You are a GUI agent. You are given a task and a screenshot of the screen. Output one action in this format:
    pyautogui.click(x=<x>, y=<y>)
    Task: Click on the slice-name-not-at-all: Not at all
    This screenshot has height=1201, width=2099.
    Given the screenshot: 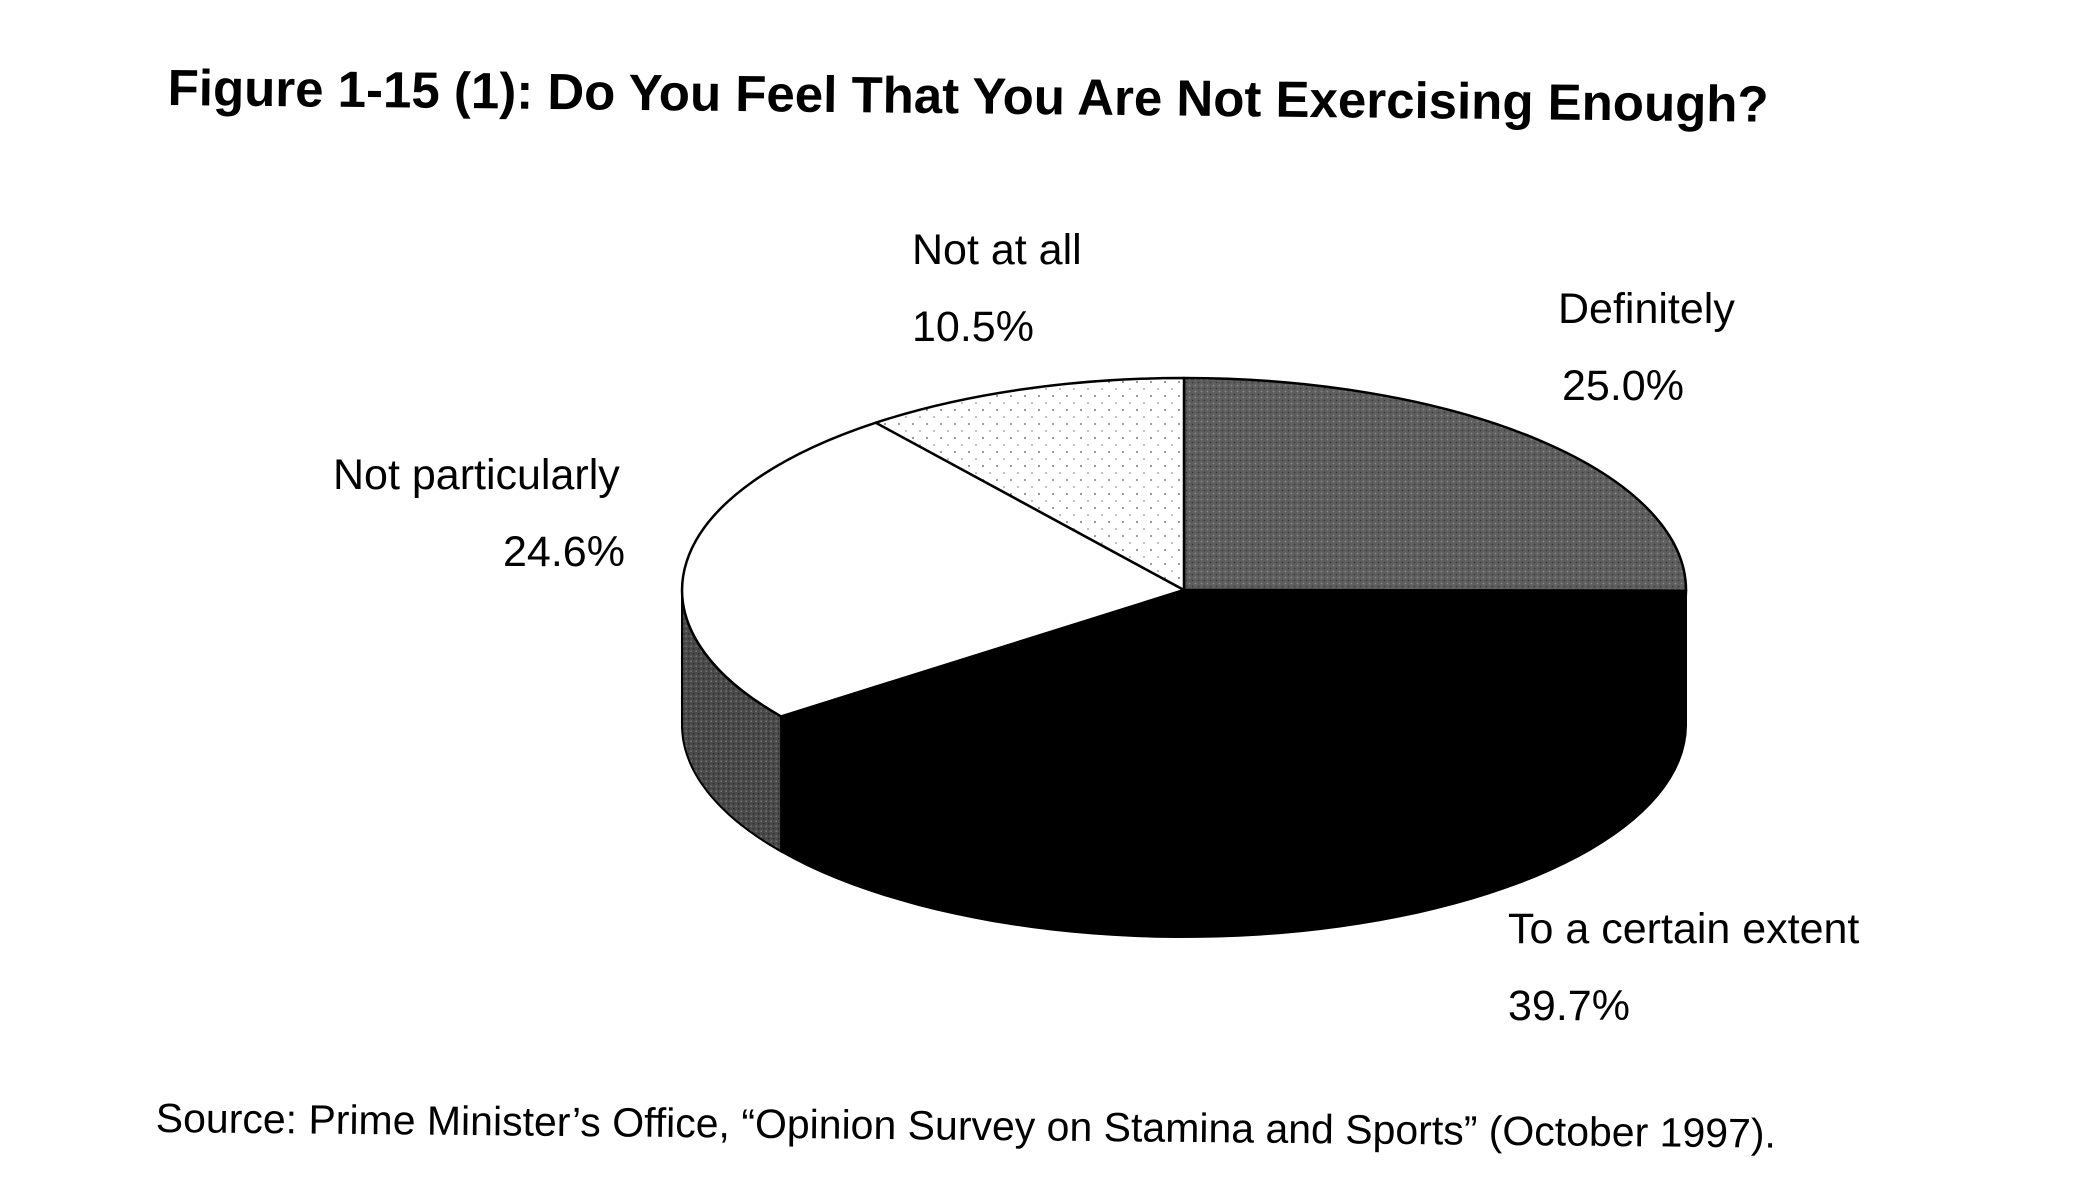 What is the action you would take?
    pyautogui.click(x=997, y=250)
    